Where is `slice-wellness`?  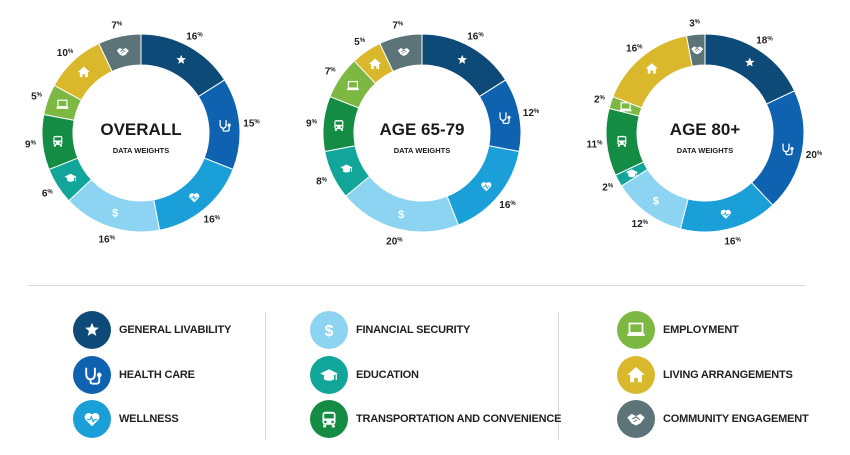 slice-wellness is located at coordinates (726, 207).